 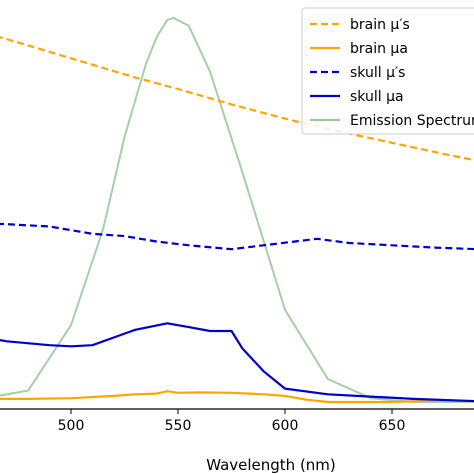 What do you see at coordinates (377, 73) in the screenshot?
I see `legend-label-2: skull μ′s` at bounding box center [377, 73].